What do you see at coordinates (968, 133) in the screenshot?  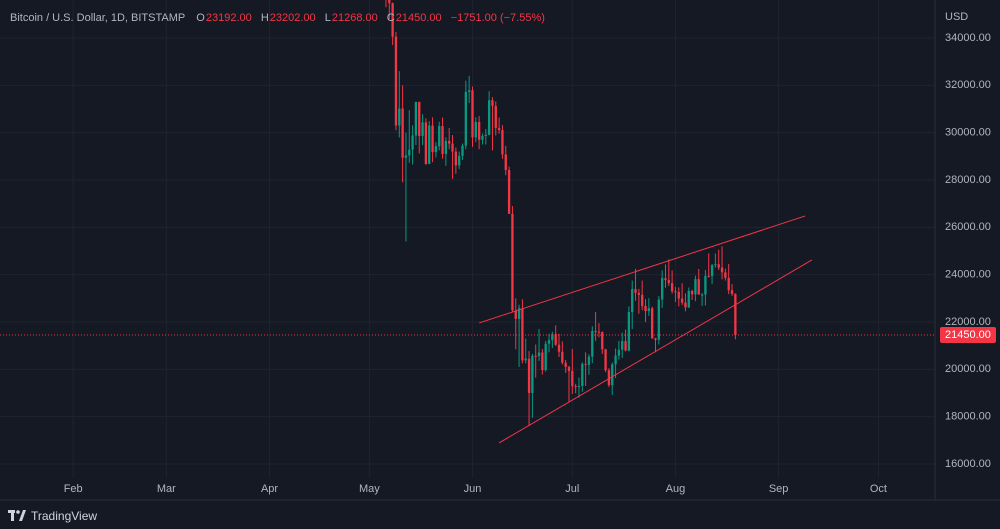 I see `y-tick-label: 30000.00` at bounding box center [968, 133].